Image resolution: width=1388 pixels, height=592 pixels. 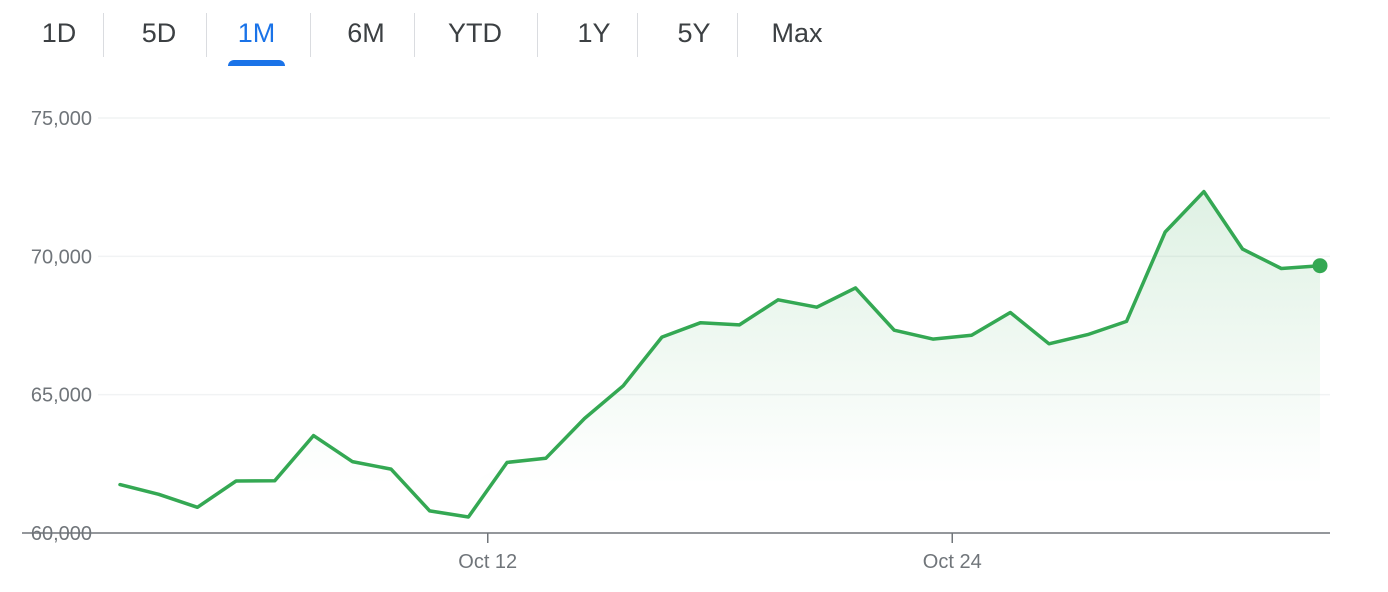 I want to click on tab-6m-label: 6M, so click(x=366, y=32).